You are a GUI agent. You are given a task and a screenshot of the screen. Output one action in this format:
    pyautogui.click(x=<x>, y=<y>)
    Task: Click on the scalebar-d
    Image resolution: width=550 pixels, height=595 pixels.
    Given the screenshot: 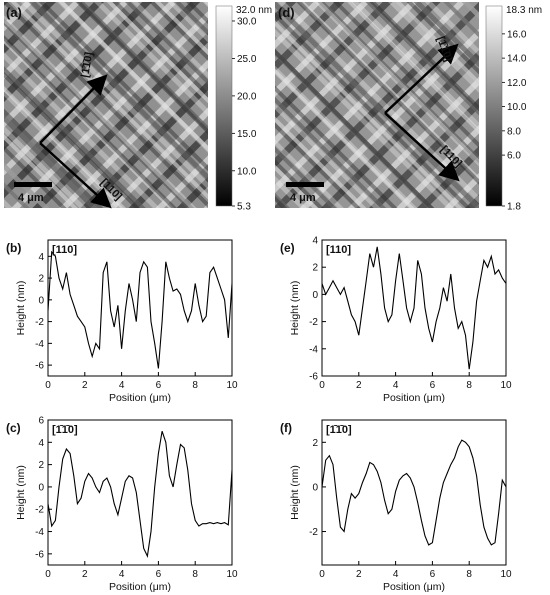 What is the action you would take?
    pyautogui.click(x=305, y=184)
    